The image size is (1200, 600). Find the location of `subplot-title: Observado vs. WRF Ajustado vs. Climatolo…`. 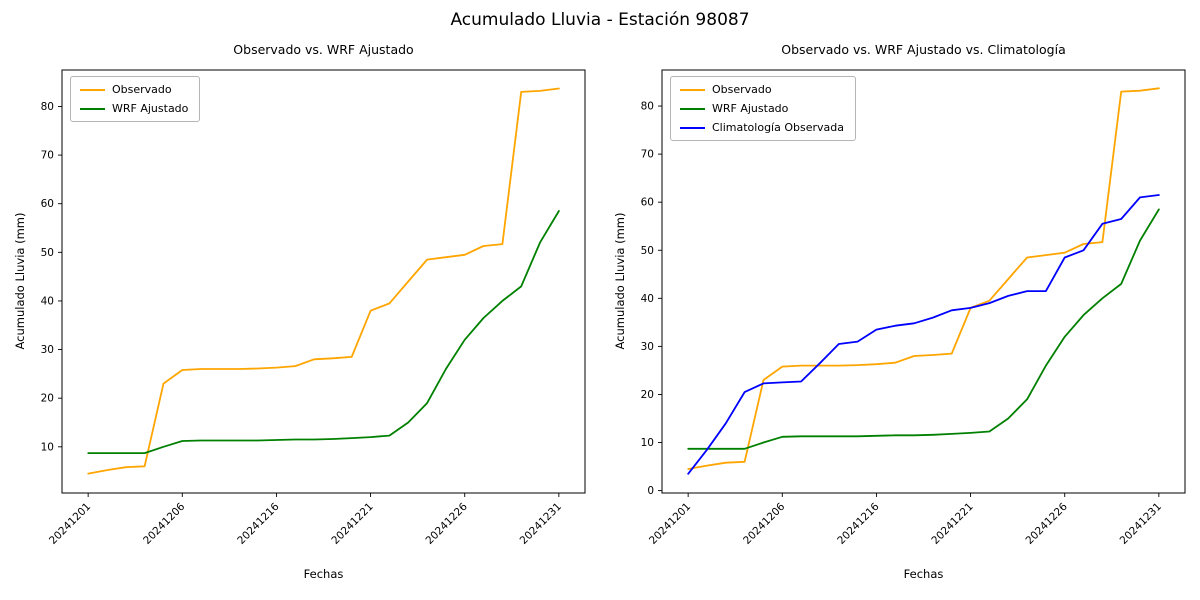

subplot-title: Observado vs. WRF Ajustado vs. Climatolo… is located at coordinates (923, 49).